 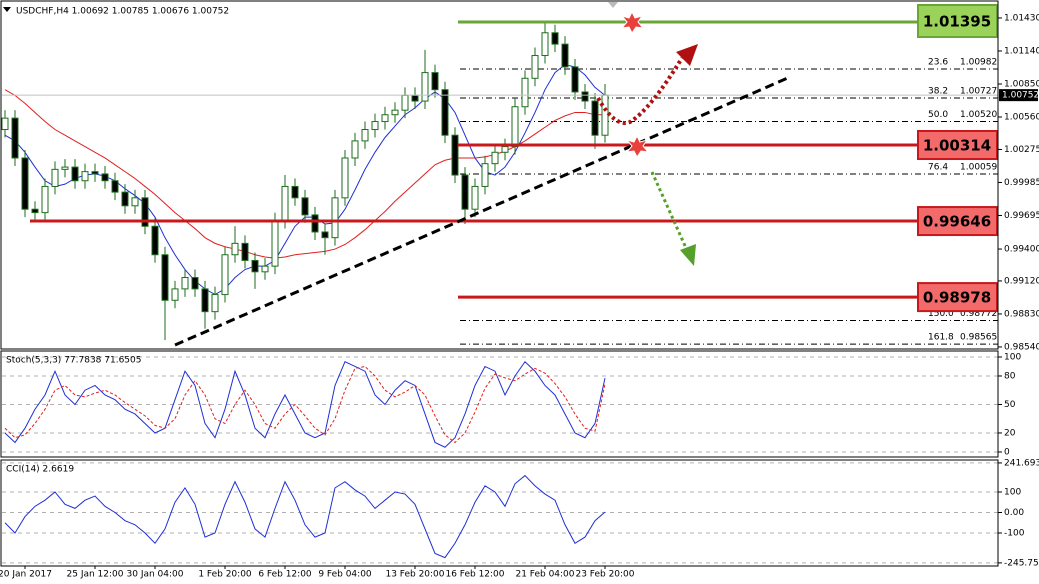 What do you see at coordinates (1021, 118) in the screenshot?
I see `y-tick-label: 1.00560` at bounding box center [1021, 118].